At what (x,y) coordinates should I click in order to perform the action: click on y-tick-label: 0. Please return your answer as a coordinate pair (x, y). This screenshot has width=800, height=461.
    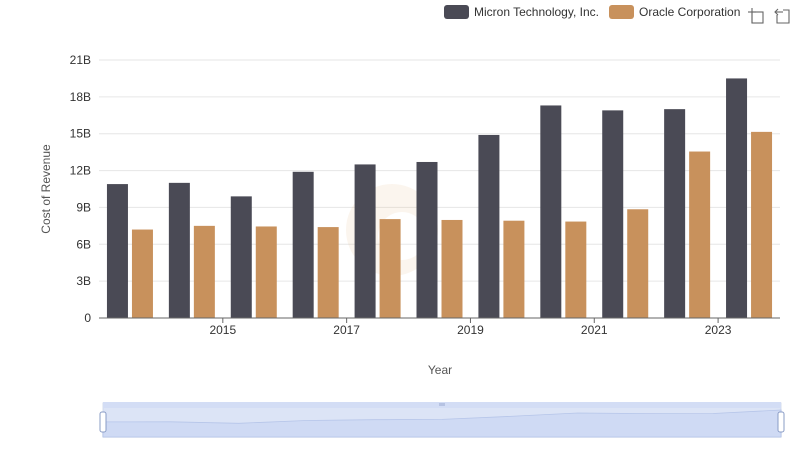
    Looking at the image, I should click on (87, 318).